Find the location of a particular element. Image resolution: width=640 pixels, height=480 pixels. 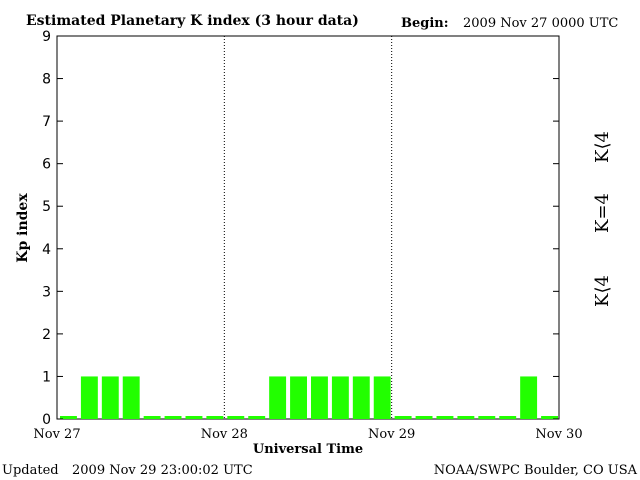

begin-value: 2009 Nov 27 0000 UTC is located at coordinates (540, 23).